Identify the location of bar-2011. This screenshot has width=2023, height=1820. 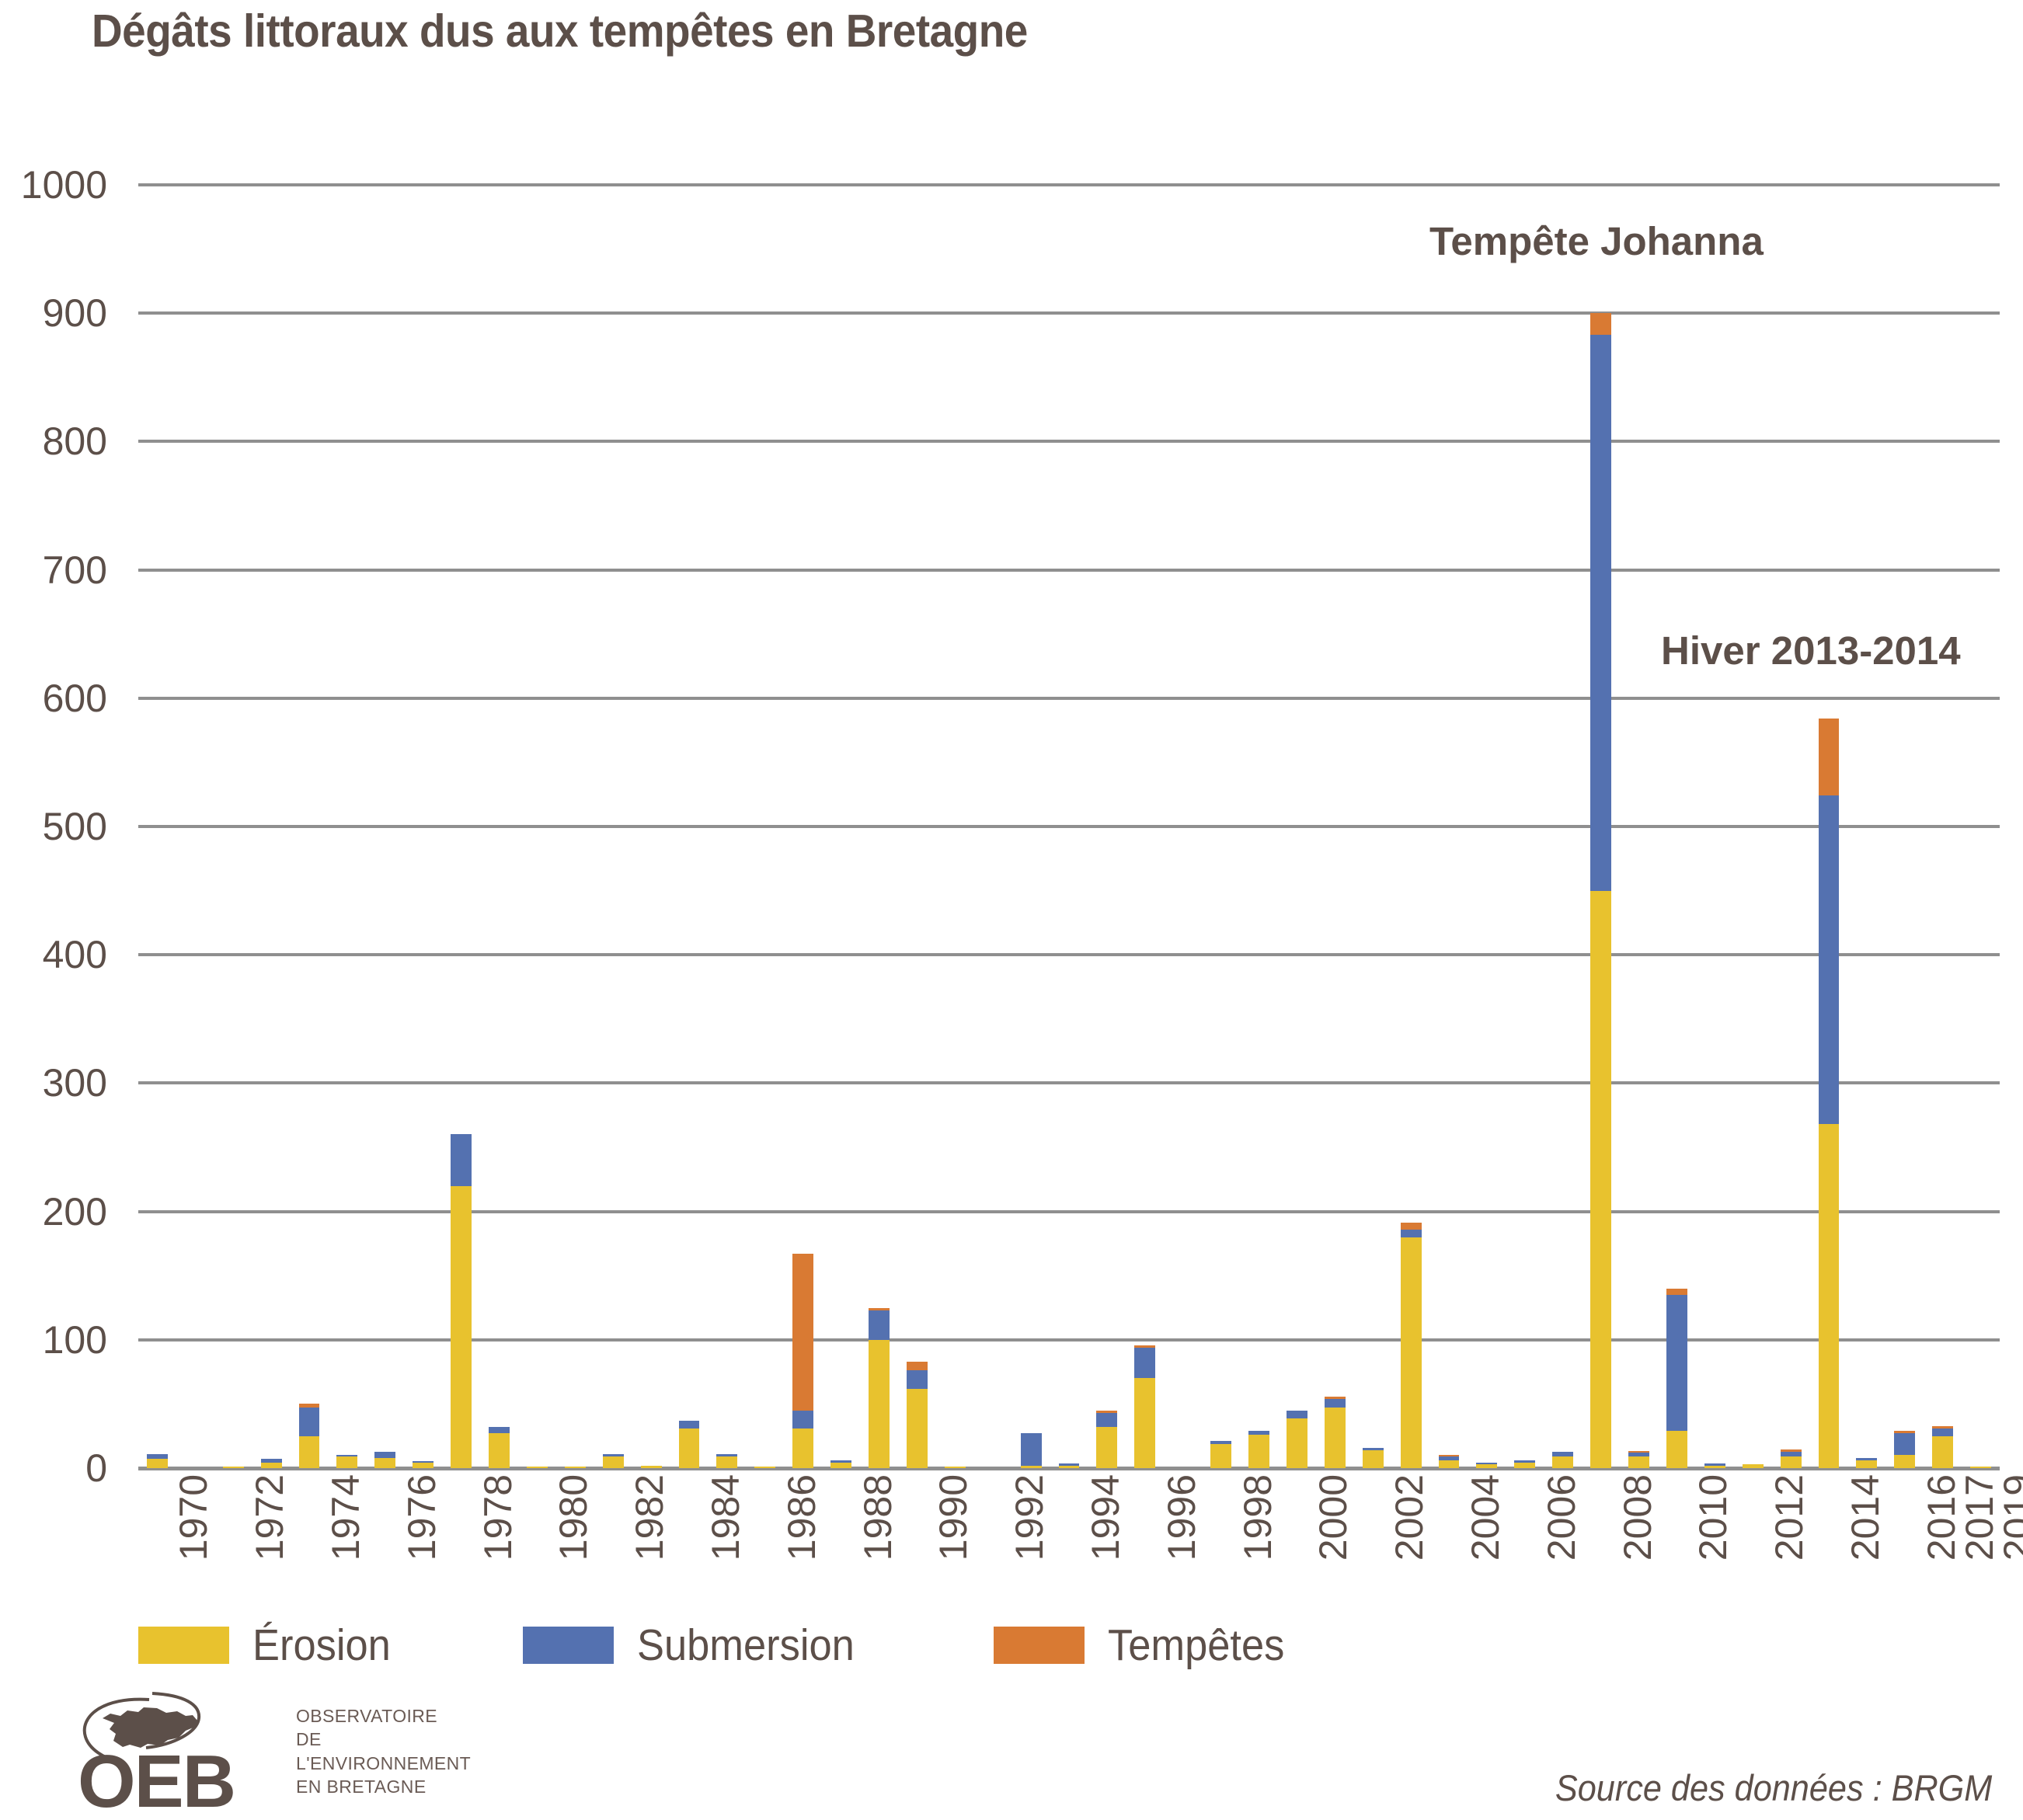
(1714, 1465).